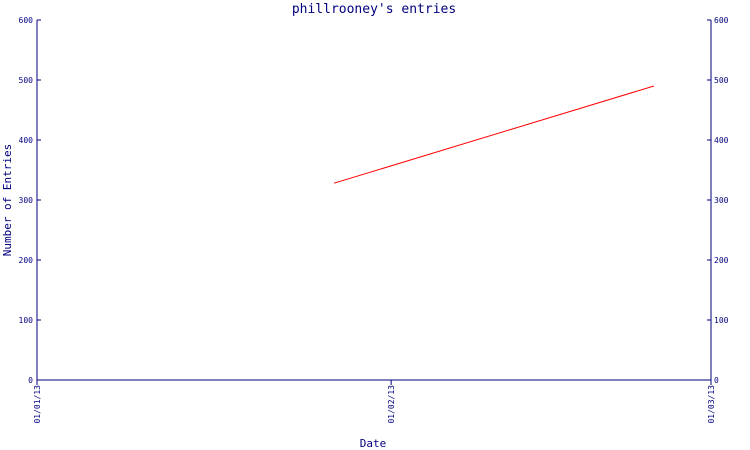  I want to click on y-tick-label-right: 100, so click(721, 320).